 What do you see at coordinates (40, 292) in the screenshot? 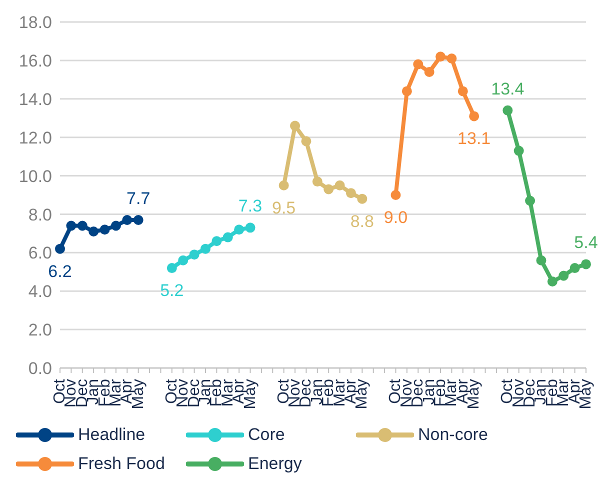
I see `y-tick-label: 4.0` at bounding box center [40, 292].